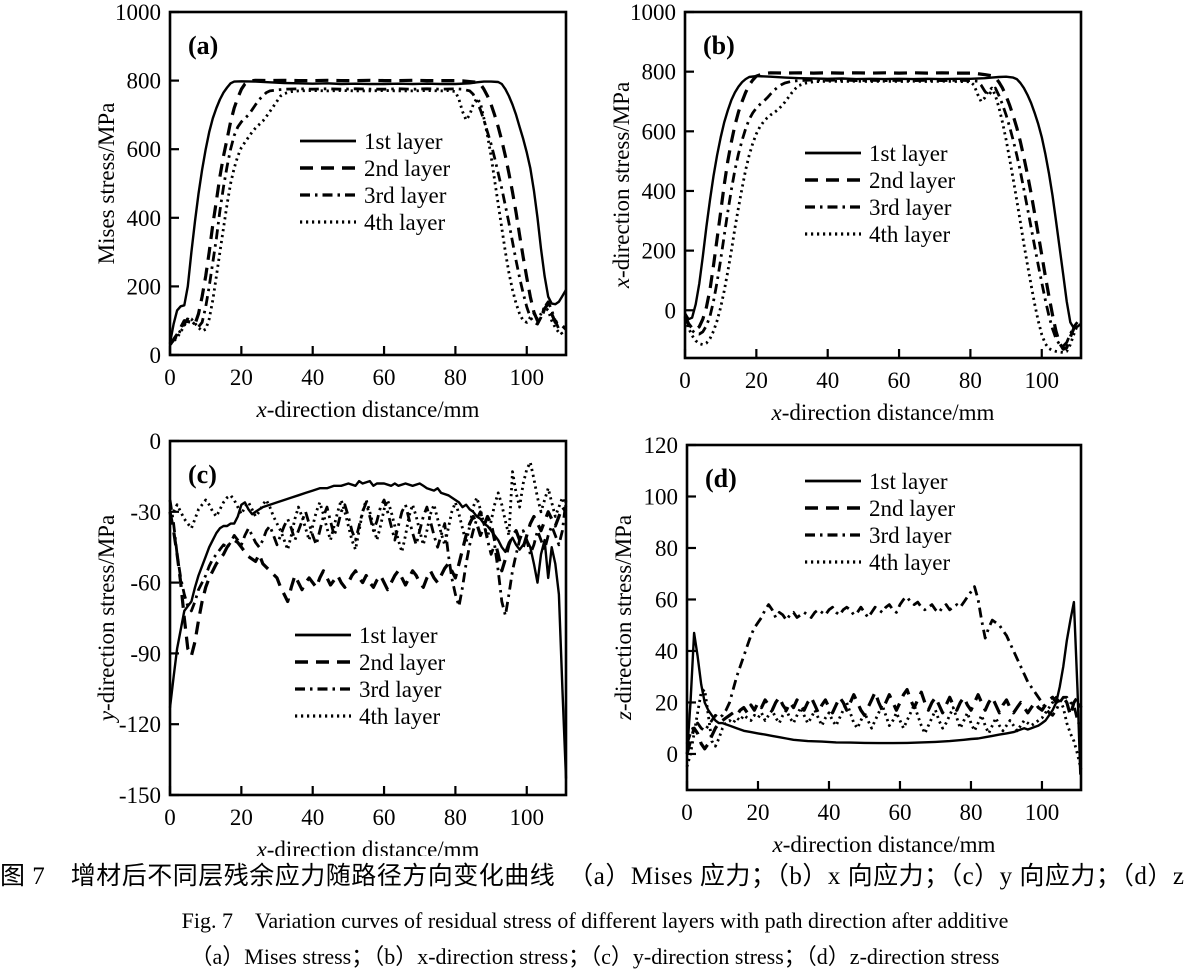  I want to click on y-axis-label: Mises stress/MPa, so click(106, 184).